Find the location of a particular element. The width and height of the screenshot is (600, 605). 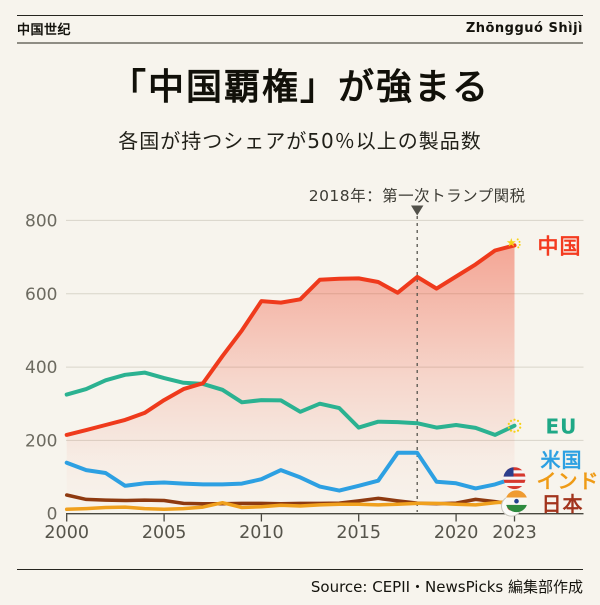

x-tick-label: 2023 is located at coordinates (514, 533).